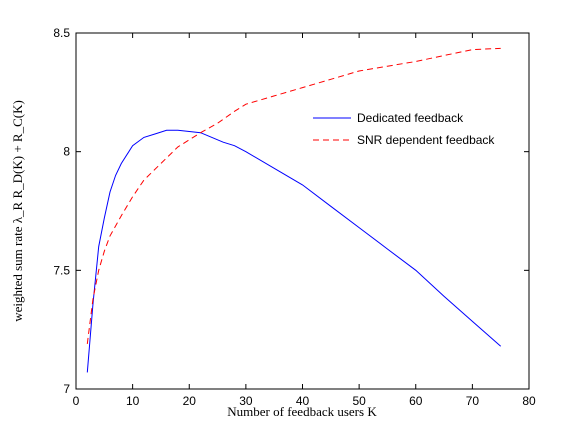 The width and height of the screenshot is (581, 442). I want to click on x-axis-label: Number of feedback users K, so click(302, 411).